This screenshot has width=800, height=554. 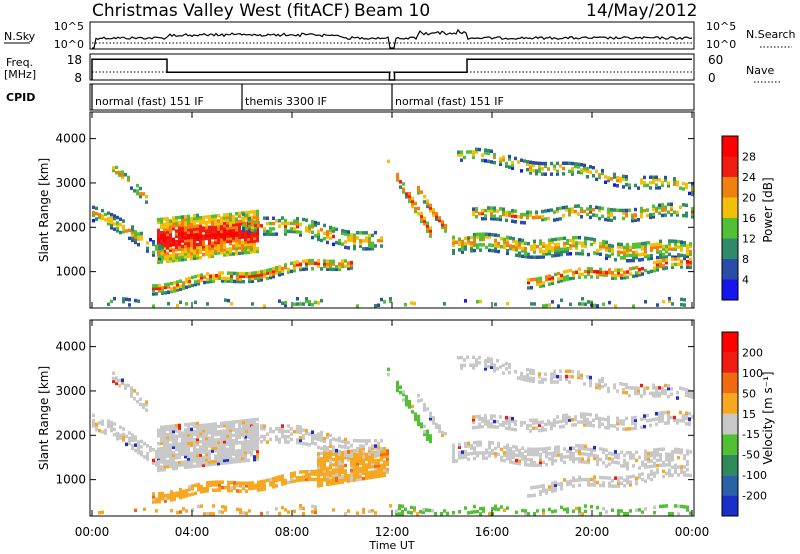 What do you see at coordinates (392, 35) in the screenshot?
I see `nsky-panel` at bounding box center [392, 35].